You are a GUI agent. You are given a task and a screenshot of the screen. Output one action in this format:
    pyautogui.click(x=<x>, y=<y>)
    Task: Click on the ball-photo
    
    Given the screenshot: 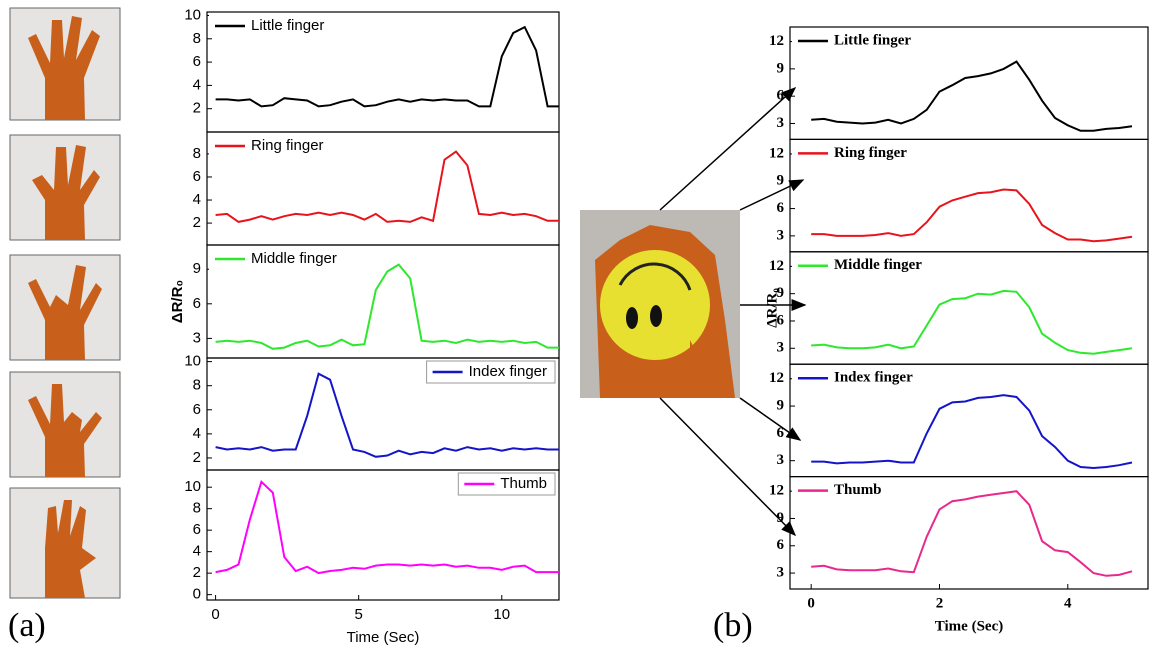 What is the action you would take?
    pyautogui.click(x=660, y=304)
    